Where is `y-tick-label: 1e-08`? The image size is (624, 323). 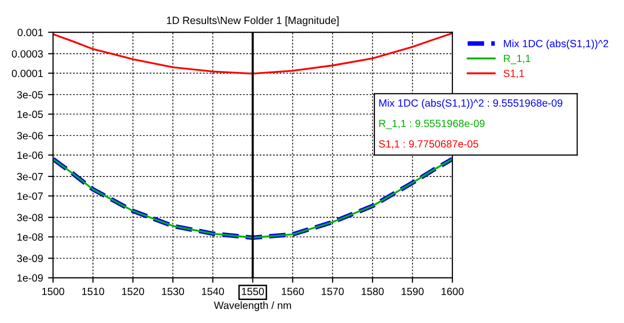
y-tick-label: 1e-08 is located at coordinates (30, 237).